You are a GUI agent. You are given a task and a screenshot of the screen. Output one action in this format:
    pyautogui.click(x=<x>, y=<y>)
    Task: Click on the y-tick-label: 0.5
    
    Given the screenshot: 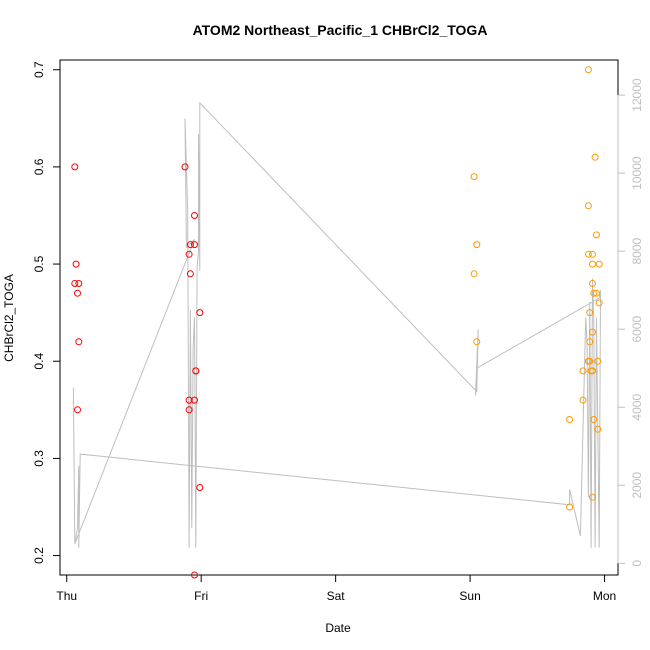 What is the action you would take?
    pyautogui.click(x=39, y=263)
    